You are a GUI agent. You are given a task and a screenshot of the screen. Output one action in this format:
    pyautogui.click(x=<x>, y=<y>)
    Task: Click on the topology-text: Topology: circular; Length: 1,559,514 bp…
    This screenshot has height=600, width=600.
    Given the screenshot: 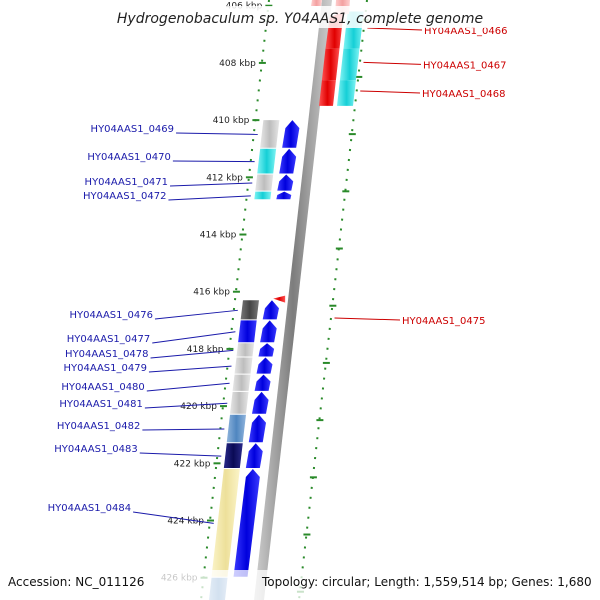 What is the action you would take?
    pyautogui.click(x=426, y=582)
    